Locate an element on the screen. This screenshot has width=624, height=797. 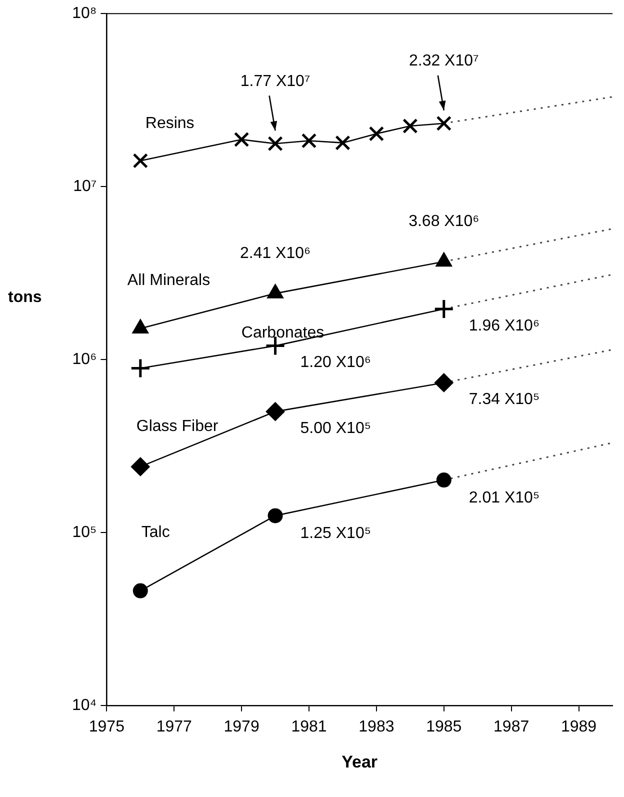
annotation: 1.20 X10⁶ is located at coordinates (335, 363).